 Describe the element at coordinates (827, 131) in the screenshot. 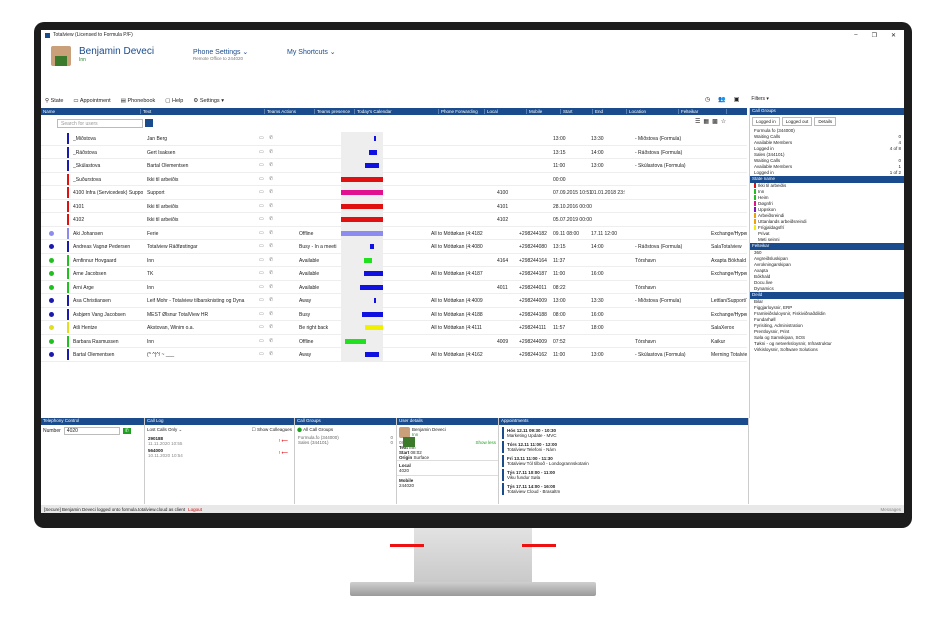

I see `group-item: Formula fo (344000)` at that location.